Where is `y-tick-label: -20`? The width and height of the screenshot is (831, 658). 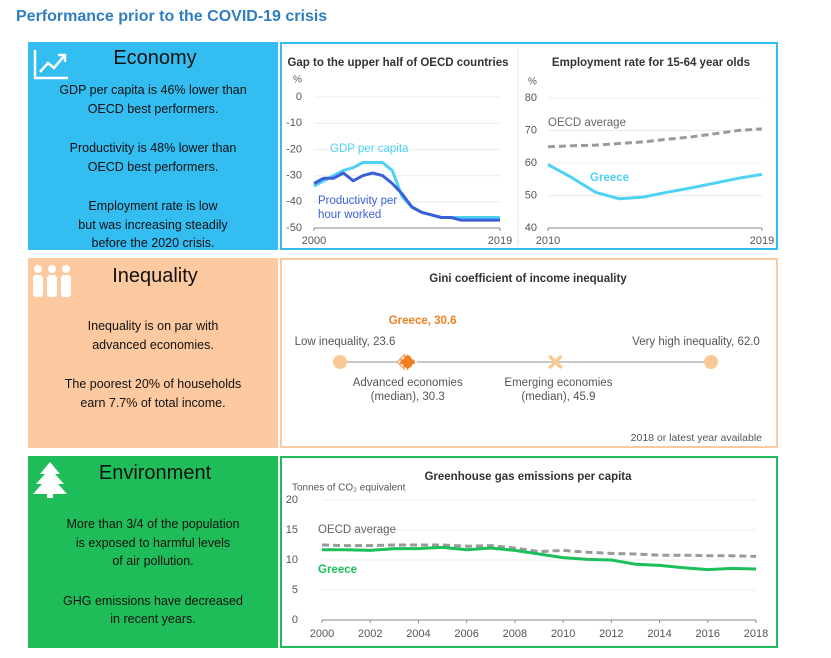 y-tick-label: -20 is located at coordinates (294, 149).